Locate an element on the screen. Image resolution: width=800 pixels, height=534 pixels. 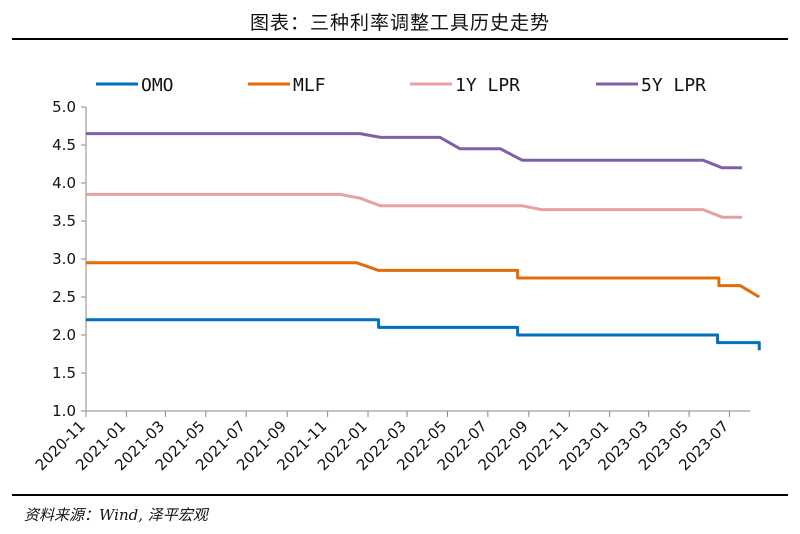
y-axis: 1.0 1.5 2.0 2.5 3.0 3.5 4.0 4.5 5.0 is located at coordinates (69, 259).